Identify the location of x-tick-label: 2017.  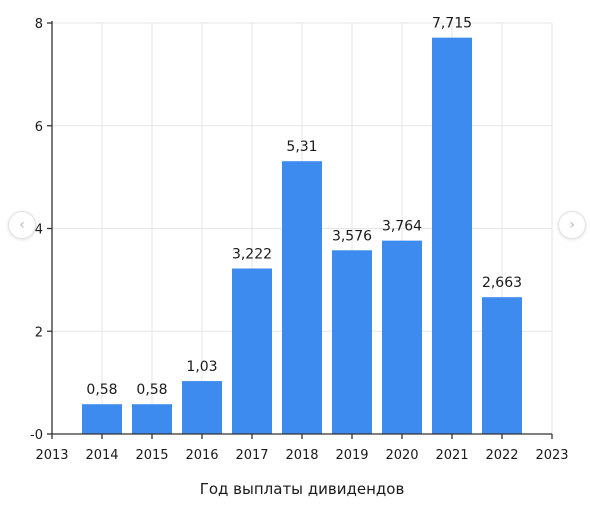
(251, 455).